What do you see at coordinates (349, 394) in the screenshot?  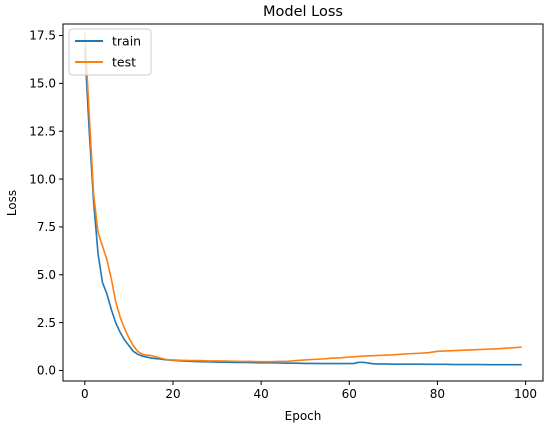 I see `x-tick-label: 60` at bounding box center [349, 394].